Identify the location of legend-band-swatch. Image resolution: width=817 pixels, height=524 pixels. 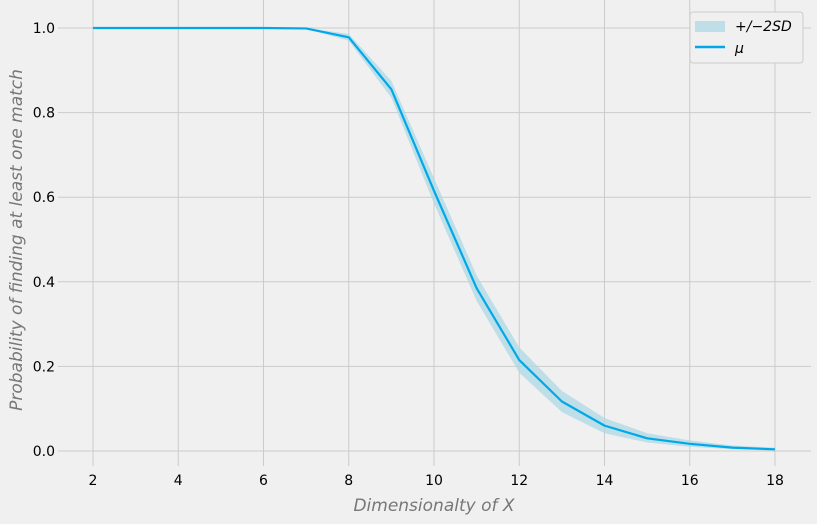
(710, 26).